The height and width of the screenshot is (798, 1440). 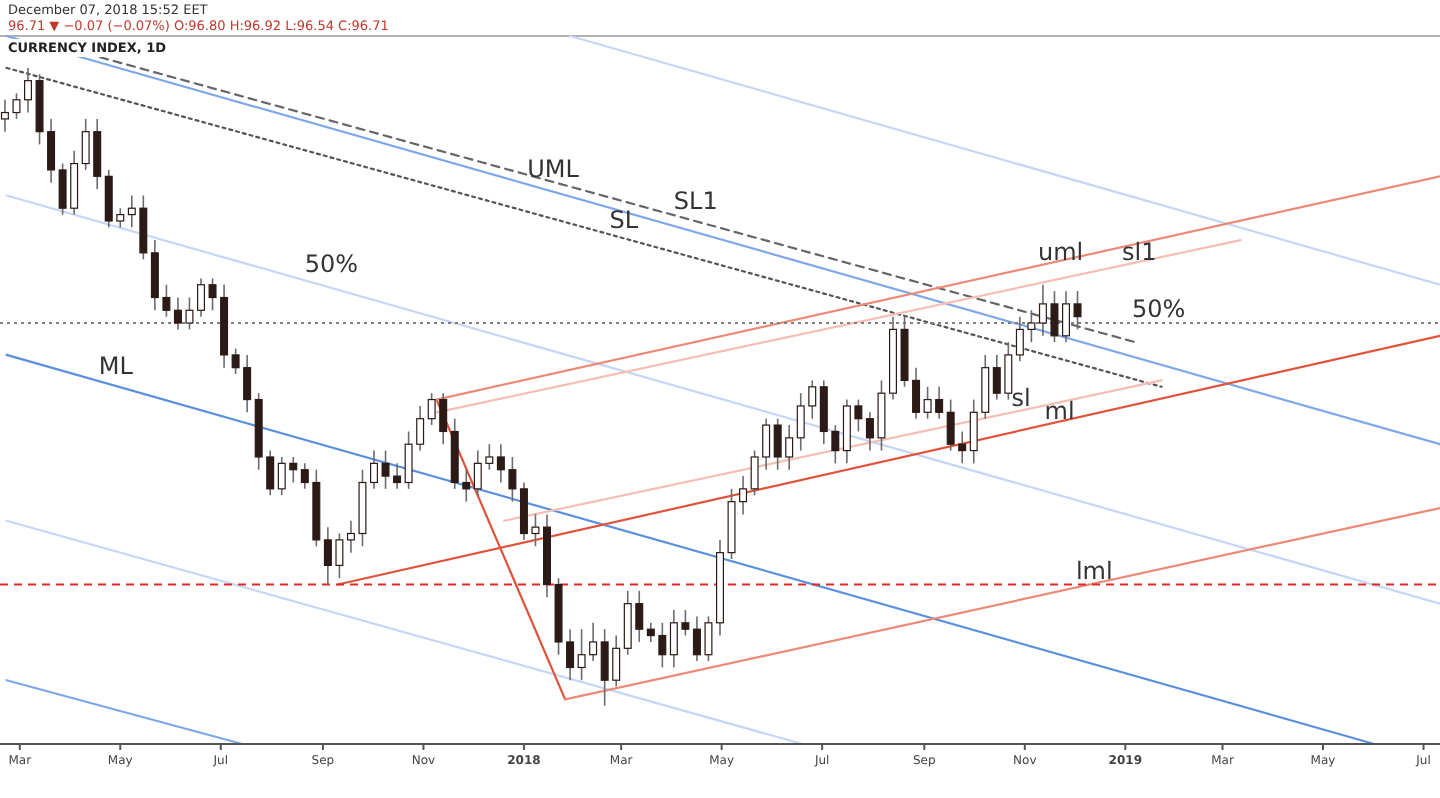 What do you see at coordinates (1059, 411) in the screenshot?
I see `annotation: ml` at bounding box center [1059, 411].